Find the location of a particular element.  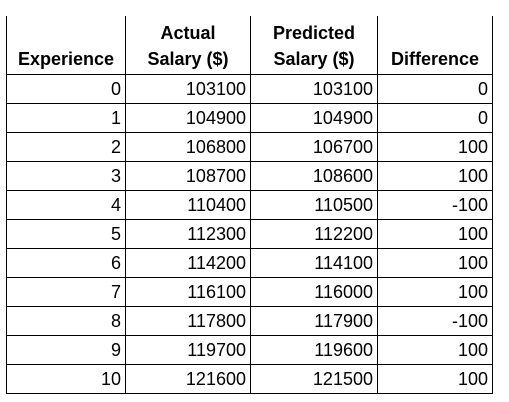

cell-actual-salary: 110400 is located at coordinates (188, 204).